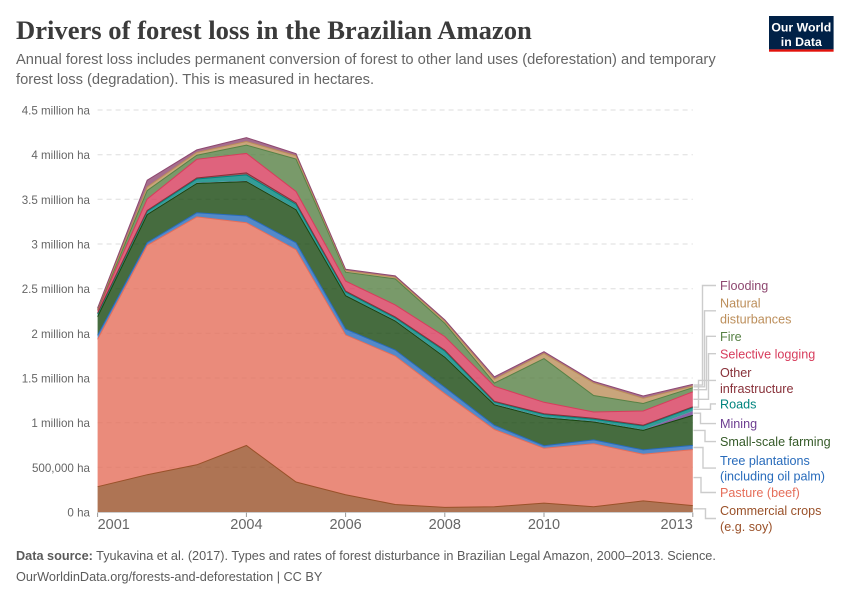 The width and height of the screenshot is (850, 600). What do you see at coordinates (767, 354) in the screenshot?
I see `svg-text: Selective logging` at bounding box center [767, 354].